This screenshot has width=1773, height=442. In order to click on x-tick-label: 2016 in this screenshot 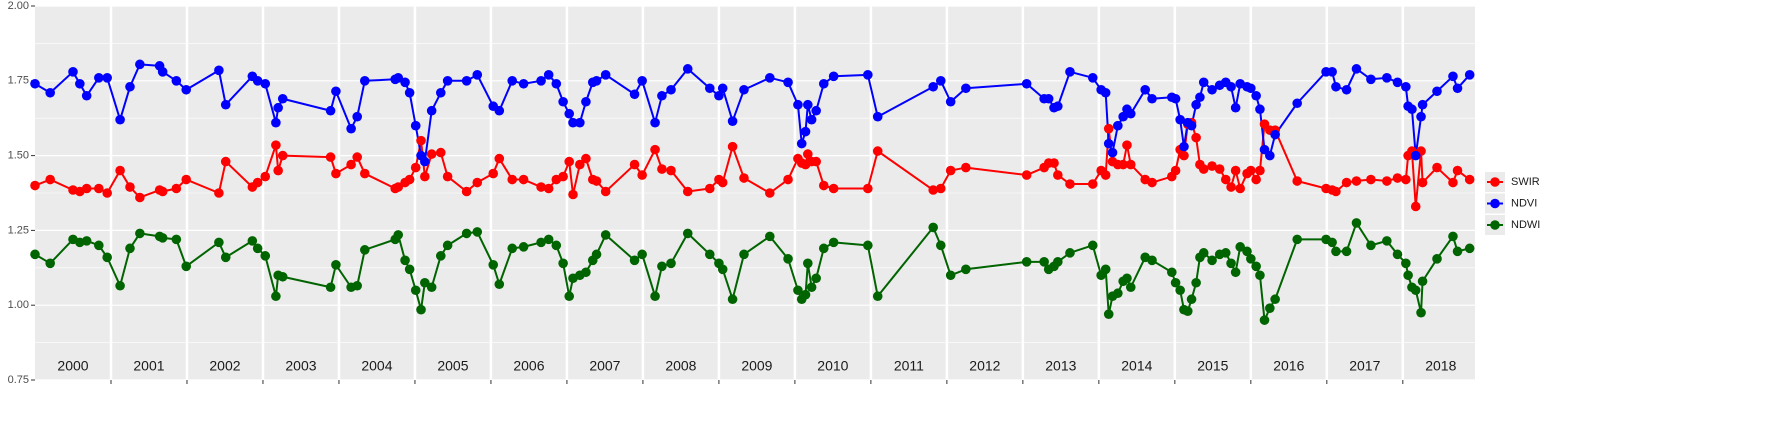, I will do `click(1288, 366)`.